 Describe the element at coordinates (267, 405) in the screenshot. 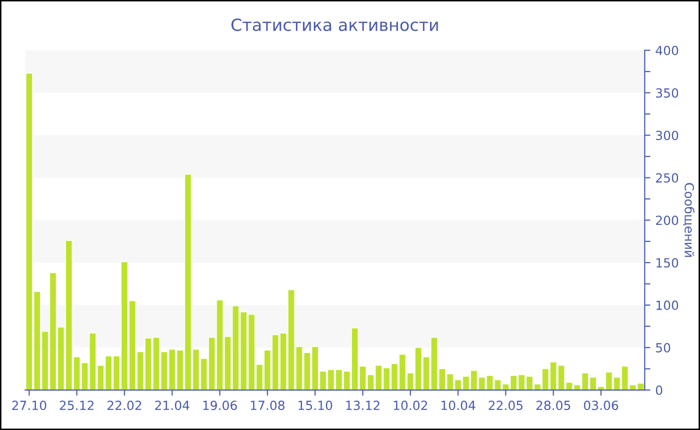

I see `x-tick-label: 17.08` at that location.